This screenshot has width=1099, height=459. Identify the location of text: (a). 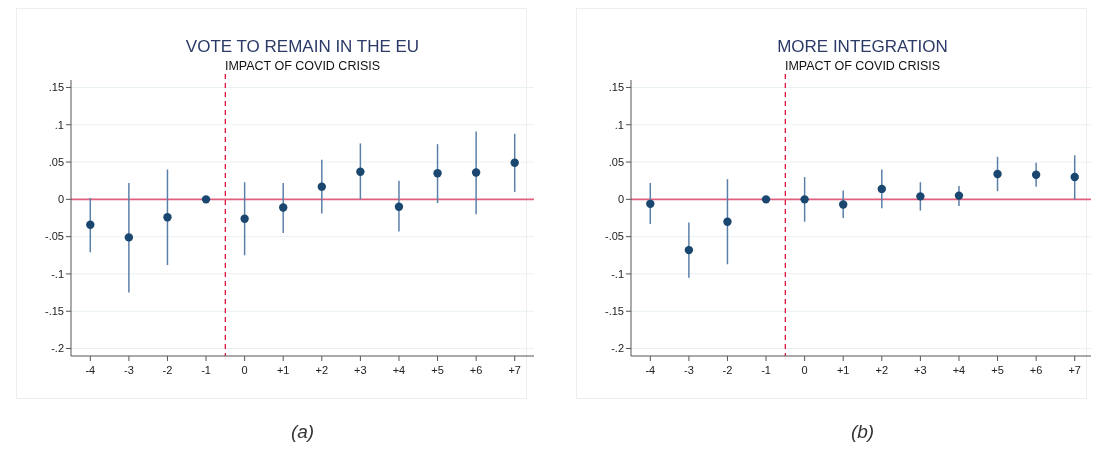
(302, 431).